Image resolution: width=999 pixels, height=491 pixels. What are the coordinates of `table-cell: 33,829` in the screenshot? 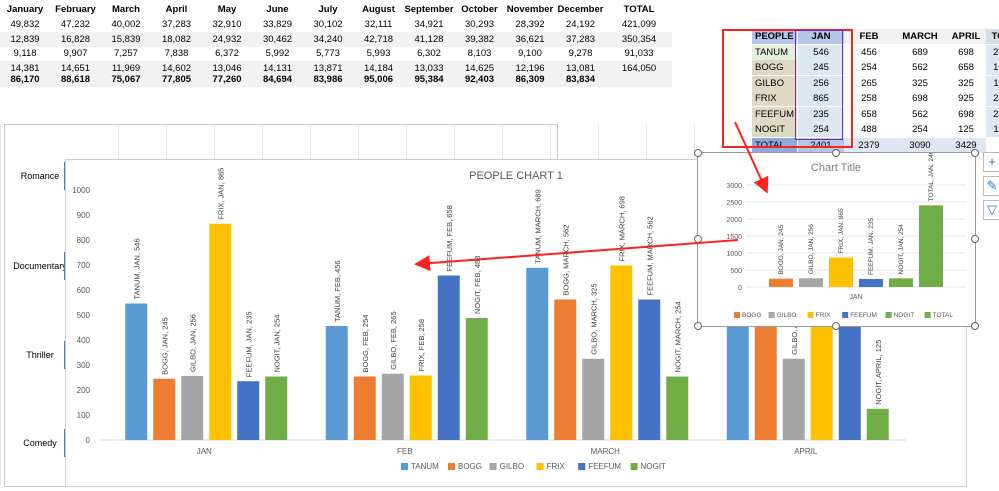 It's located at (277, 24).